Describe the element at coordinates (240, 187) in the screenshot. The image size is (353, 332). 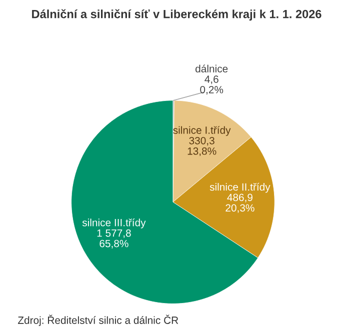
I see `slice-label: silnice II.třídy` at that location.